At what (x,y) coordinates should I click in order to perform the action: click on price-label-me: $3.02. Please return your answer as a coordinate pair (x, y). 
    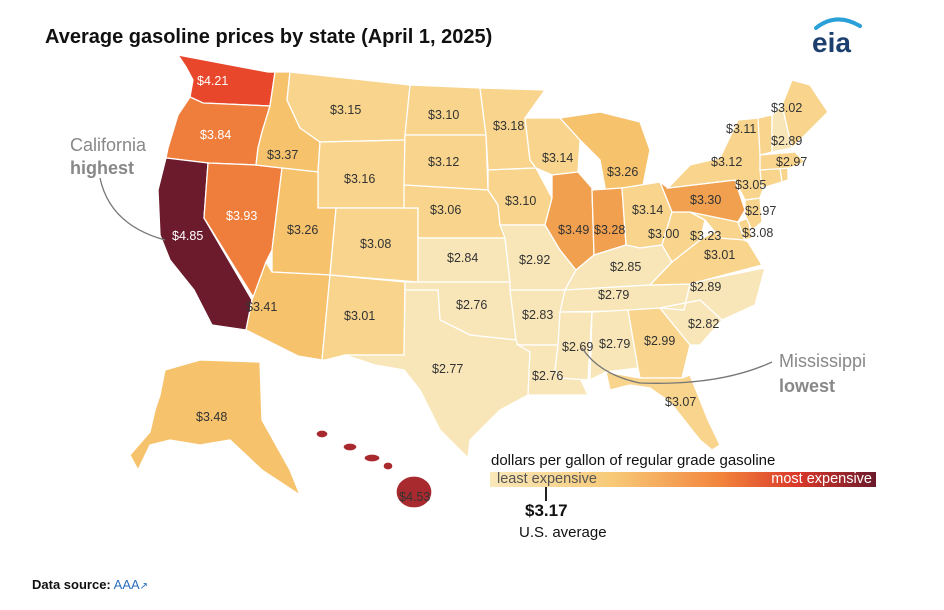
    Looking at the image, I should click on (786, 108).